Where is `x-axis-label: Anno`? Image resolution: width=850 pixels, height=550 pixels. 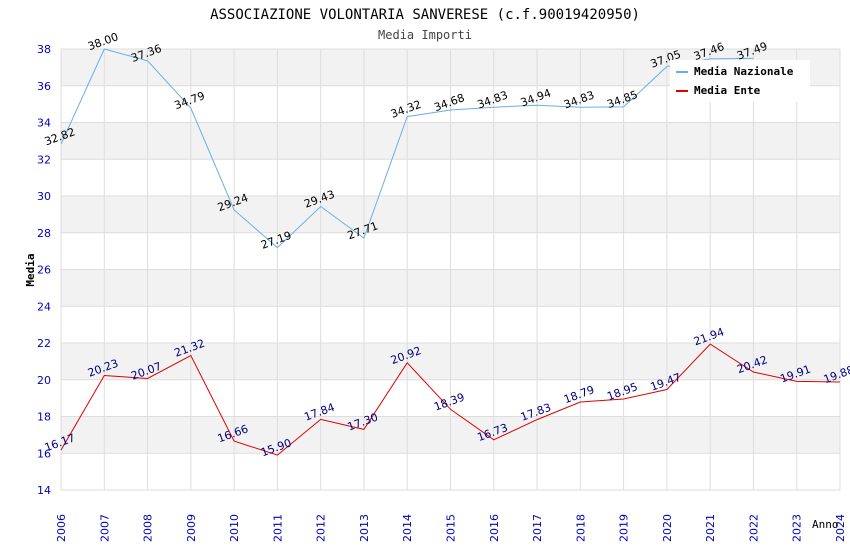
x-axis-label: Anno is located at coordinates (825, 524).